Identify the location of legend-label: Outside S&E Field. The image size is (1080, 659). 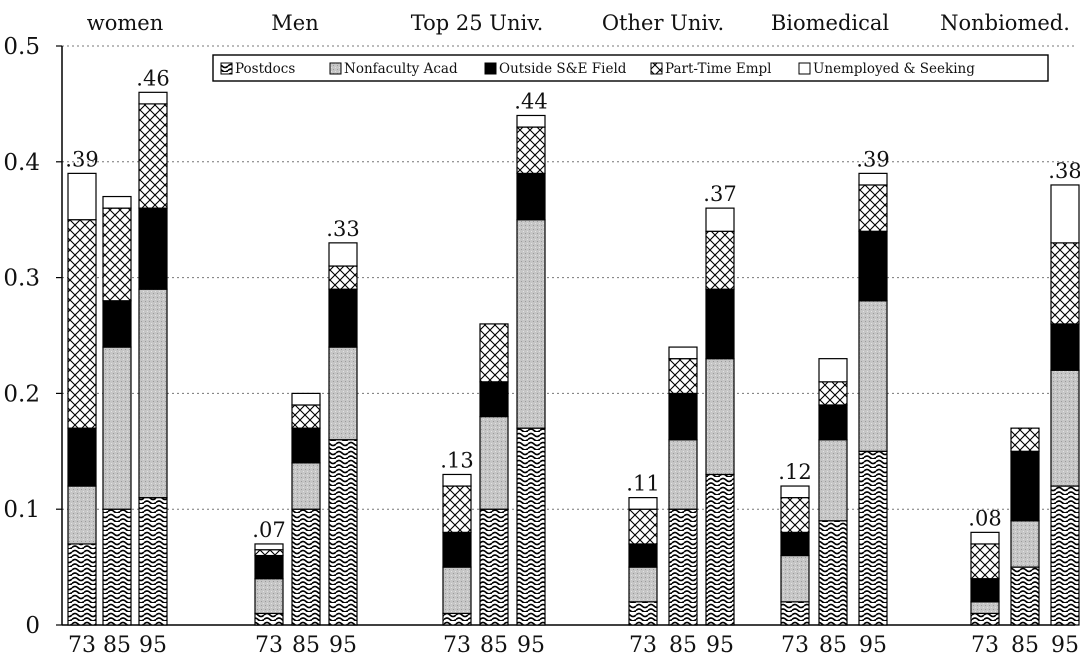
(563, 69).